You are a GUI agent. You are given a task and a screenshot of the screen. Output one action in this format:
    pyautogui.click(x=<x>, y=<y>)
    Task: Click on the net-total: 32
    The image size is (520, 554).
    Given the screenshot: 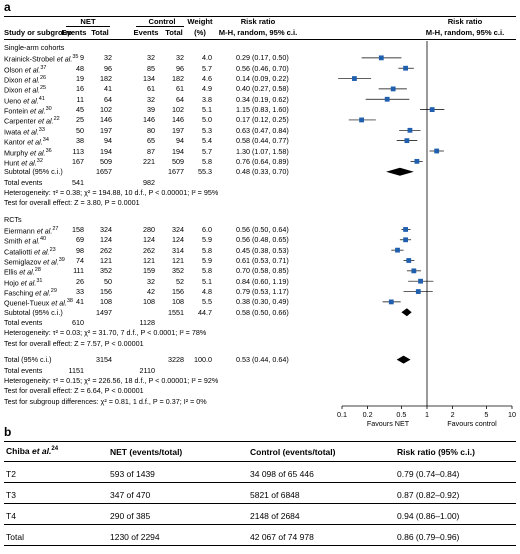 What is the action you would take?
    pyautogui.click(x=108, y=58)
    